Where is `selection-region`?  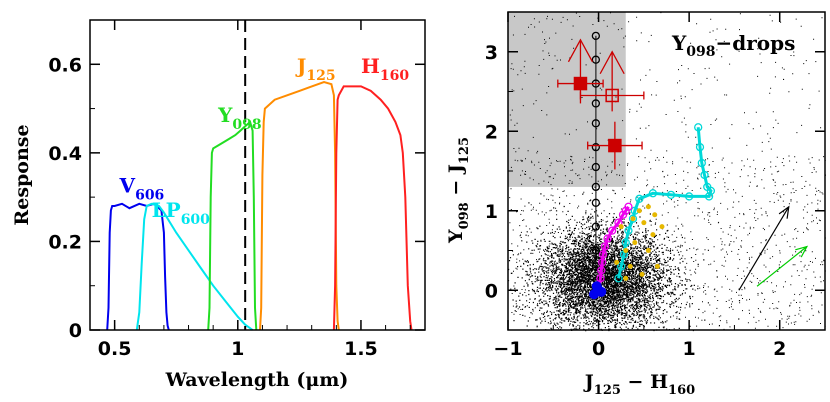
selection-region is located at coordinates (567, 99).